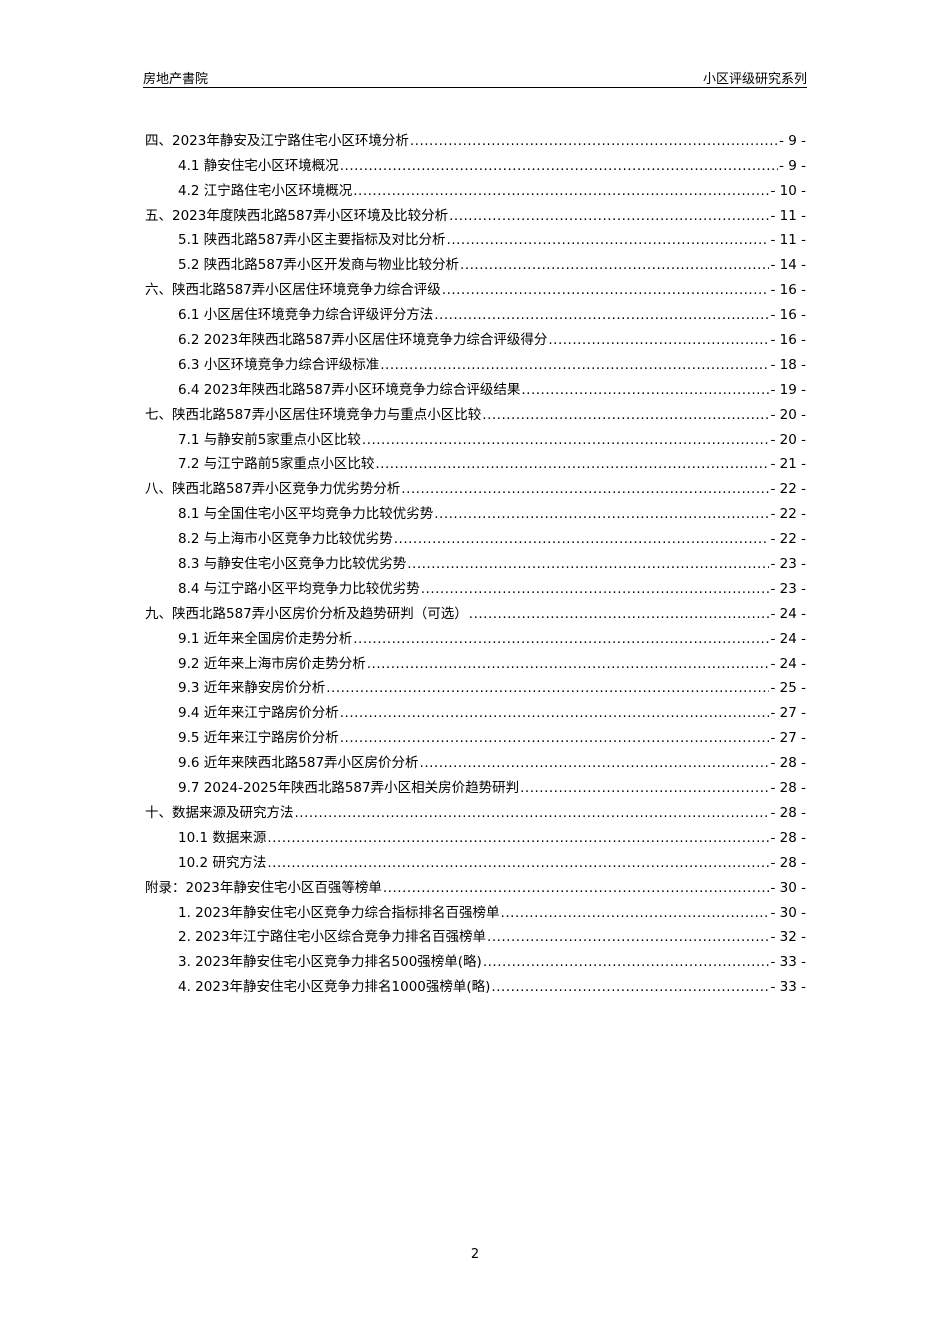 The image size is (950, 1344). I want to click on toc-entry-title: 5.2 陕西北路587弄小区开发商与物业比较分析, so click(319, 265).